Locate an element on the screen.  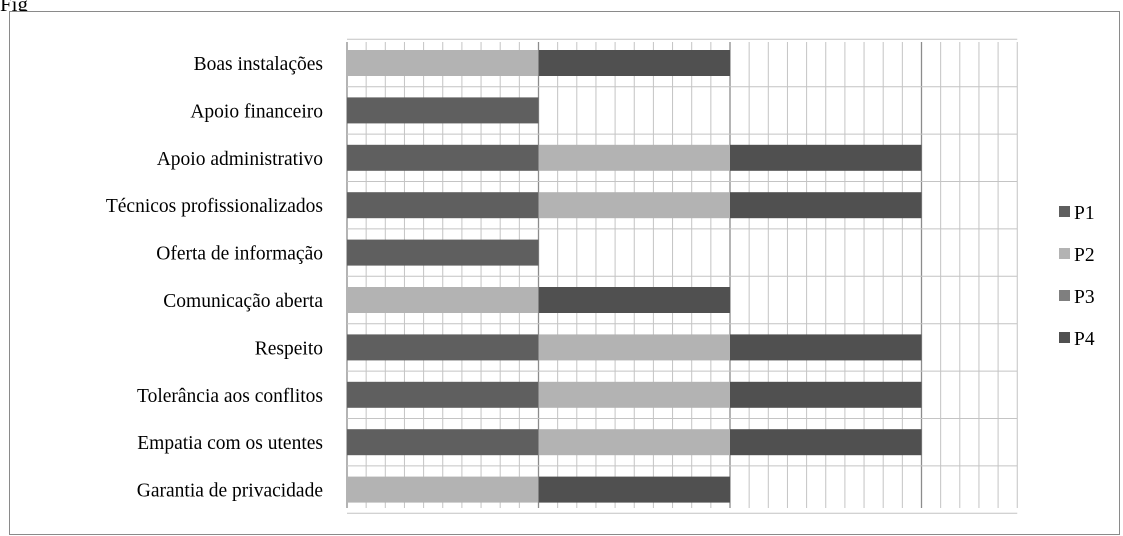
category-label: Técnicos profissionalizados is located at coordinates (214, 206).